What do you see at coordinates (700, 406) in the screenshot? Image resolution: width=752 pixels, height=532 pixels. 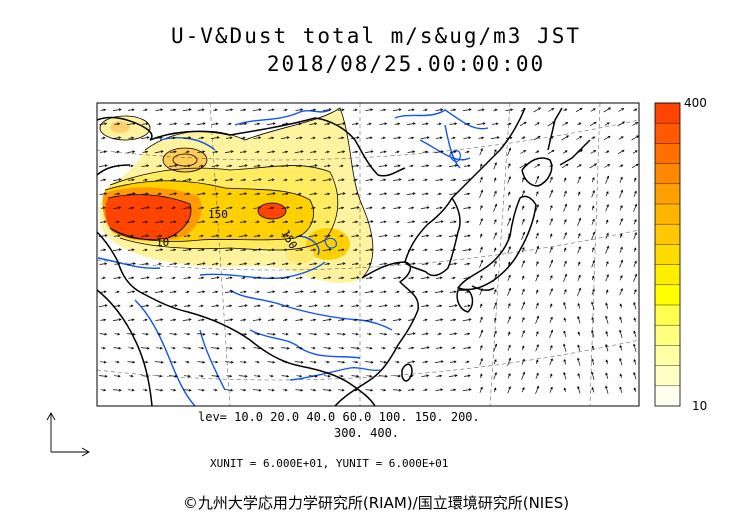 I see `colorbar-min-label: 10` at bounding box center [700, 406].